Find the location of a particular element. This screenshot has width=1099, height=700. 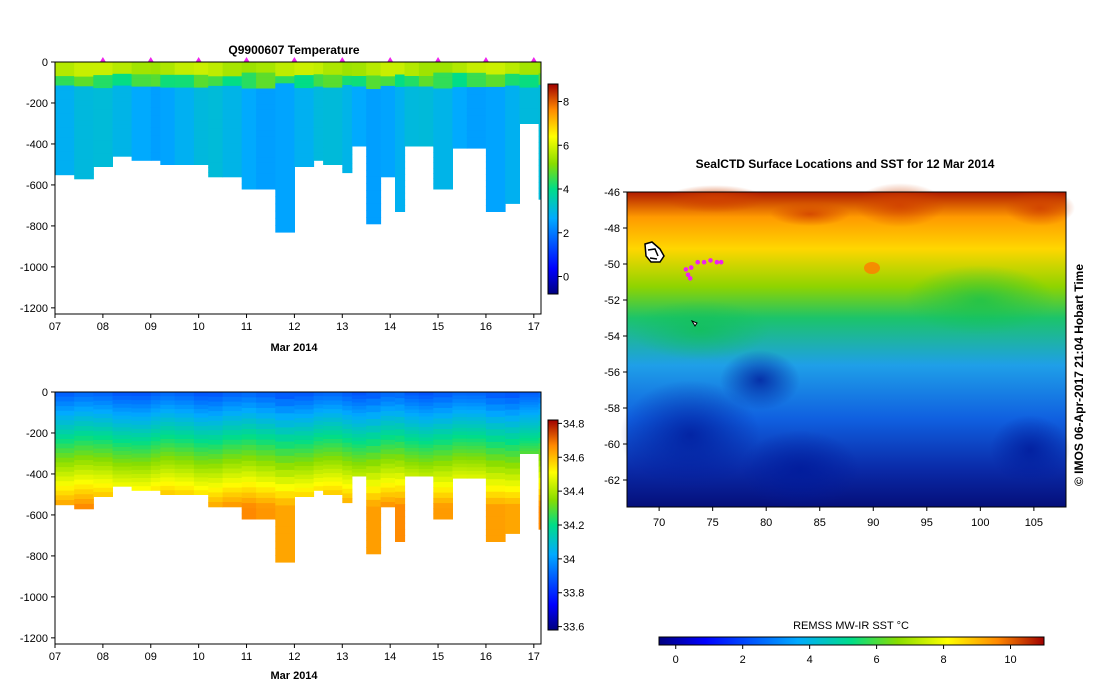

y-tick-label: -60 is located at coordinates (612, 445).